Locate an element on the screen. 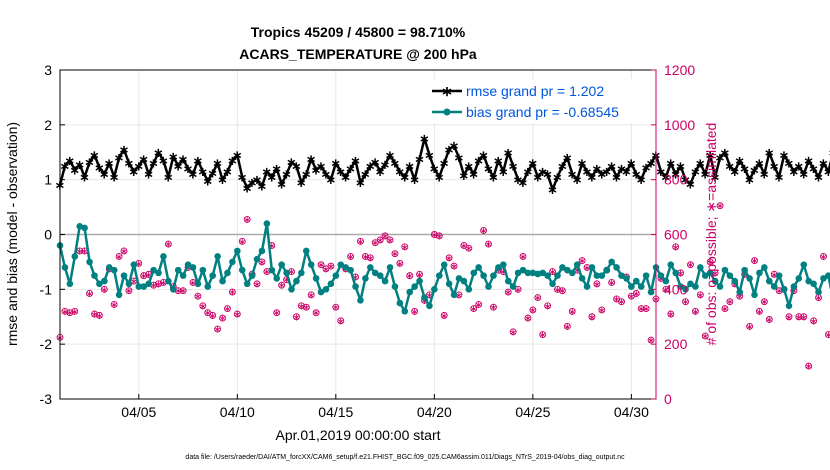 This screenshot has height=470, width=830. x-tick-label: 04/20 is located at coordinates (434, 412).